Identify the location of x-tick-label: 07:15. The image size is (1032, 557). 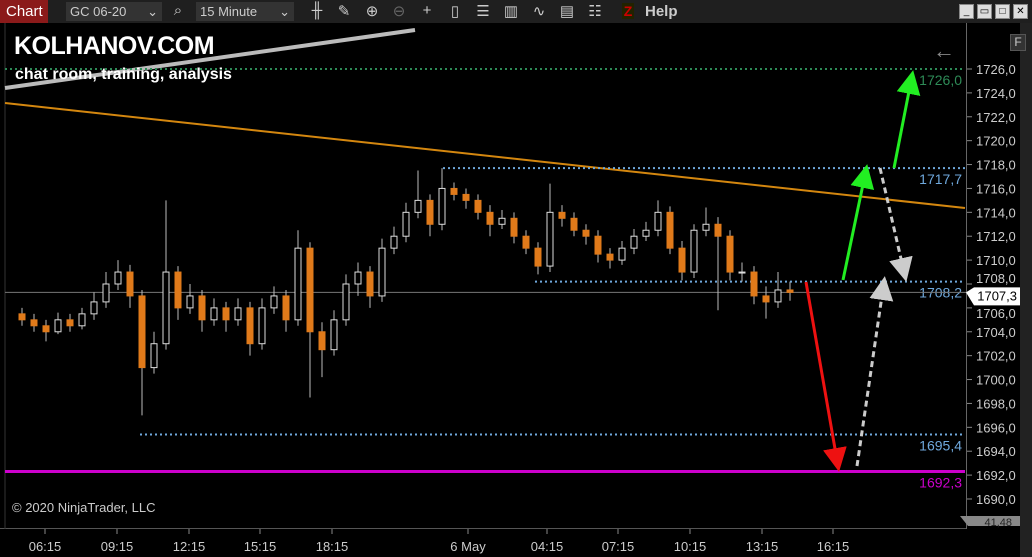
(618, 546).